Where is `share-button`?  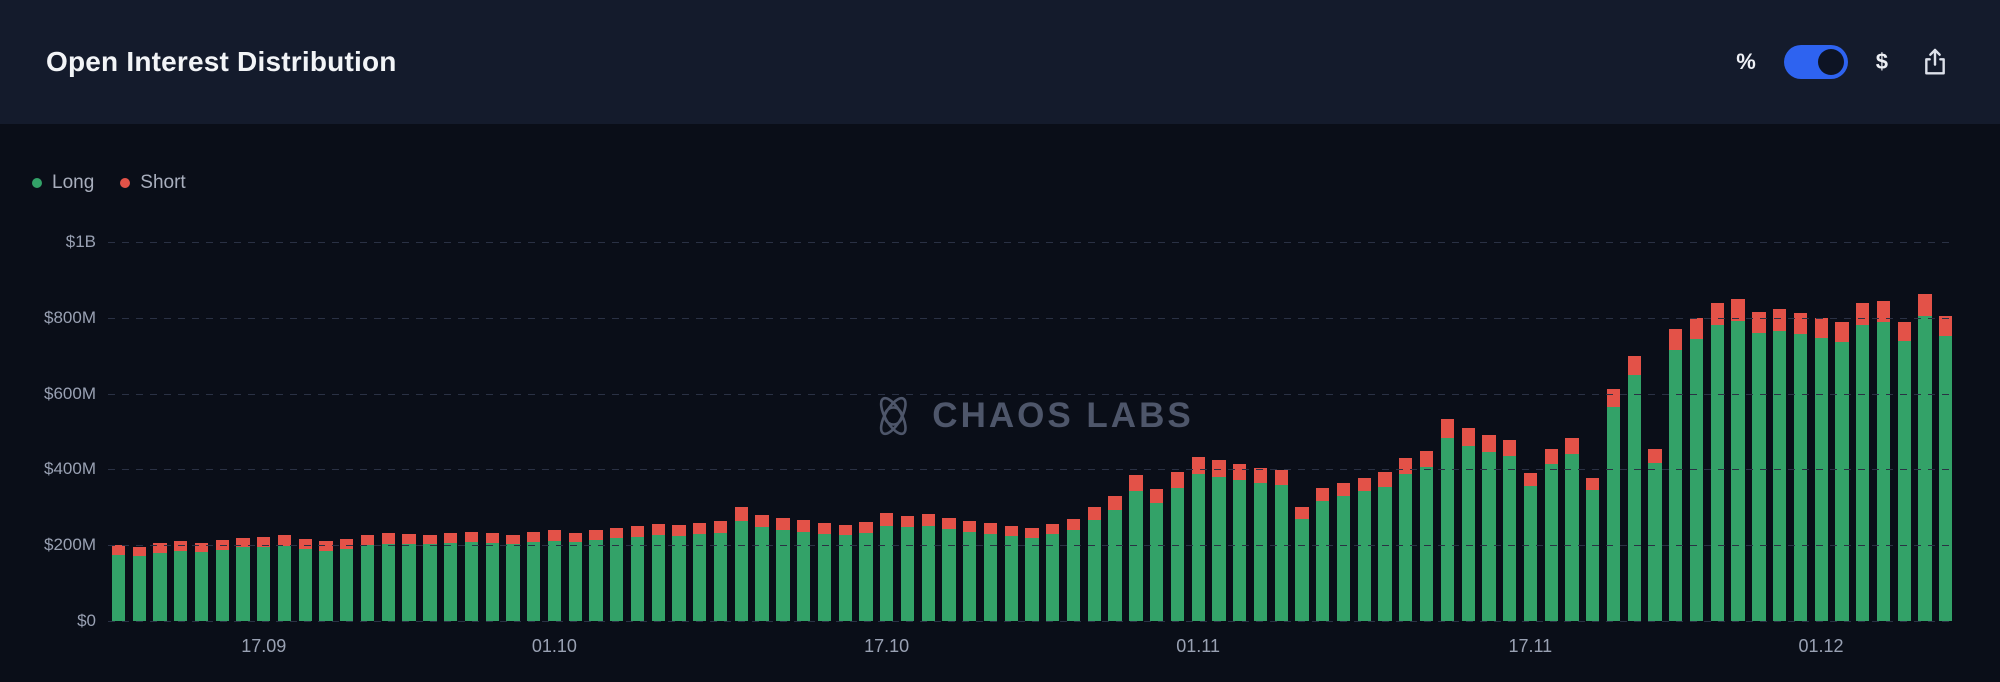 share-button is located at coordinates (1935, 62).